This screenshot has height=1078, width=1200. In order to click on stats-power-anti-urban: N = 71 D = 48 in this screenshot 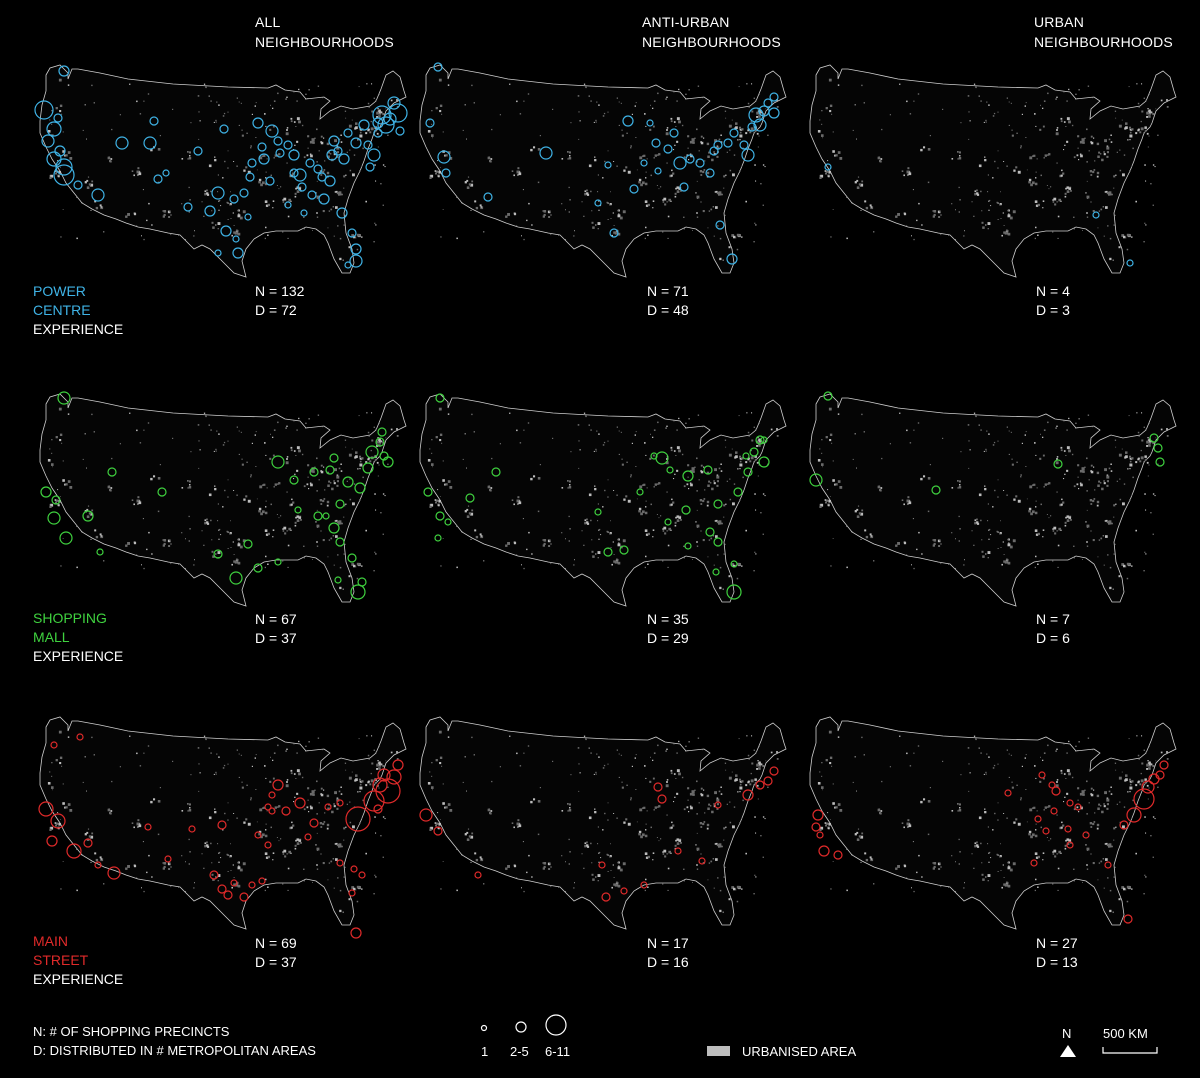, I will do `click(668, 301)`.